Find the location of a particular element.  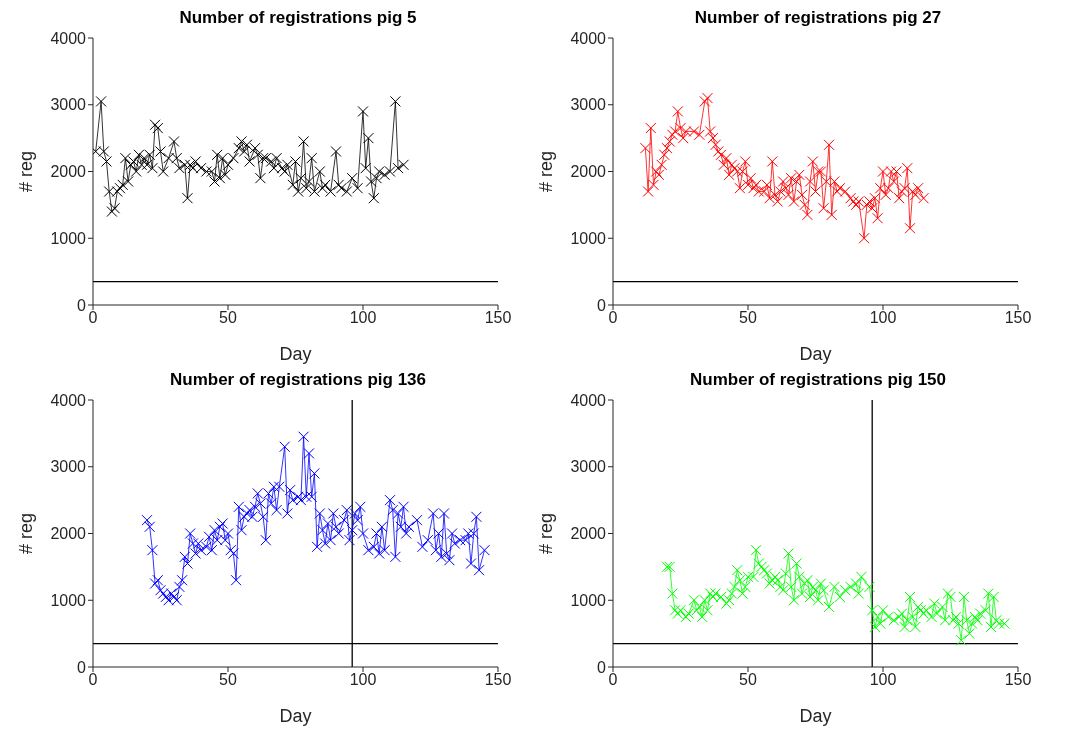

chart-title: Number of registrations pig 150 is located at coordinates (818, 380).